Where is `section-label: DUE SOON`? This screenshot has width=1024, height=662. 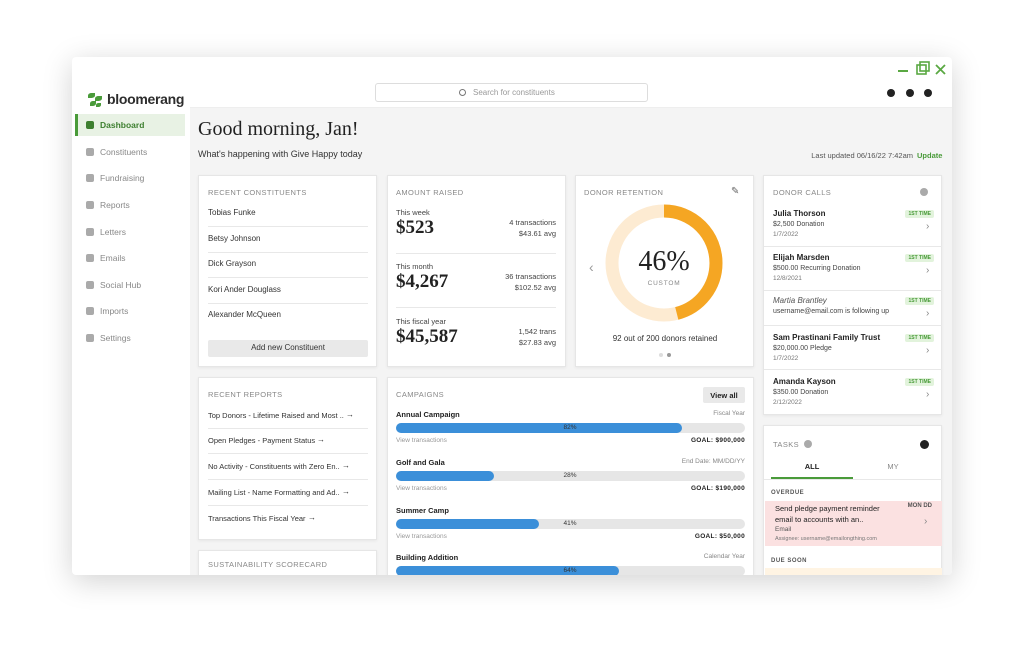 section-label: DUE SOON is located at coordinates (789, 561).